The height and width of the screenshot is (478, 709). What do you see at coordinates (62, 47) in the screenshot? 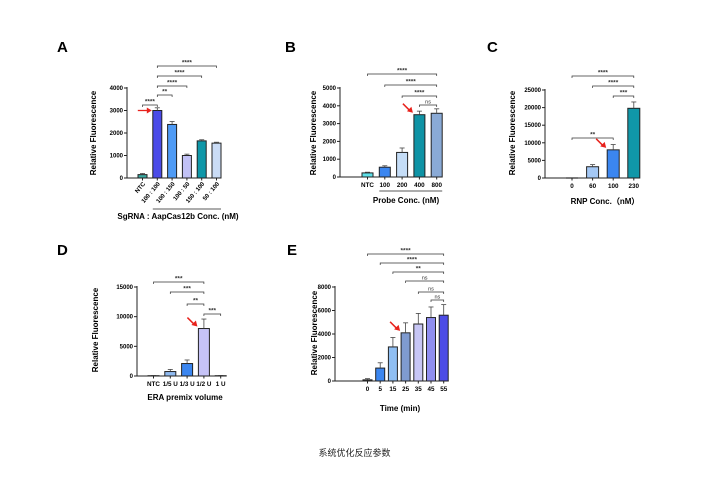
I see `panel-label: A` at bounding box center [62, 47].